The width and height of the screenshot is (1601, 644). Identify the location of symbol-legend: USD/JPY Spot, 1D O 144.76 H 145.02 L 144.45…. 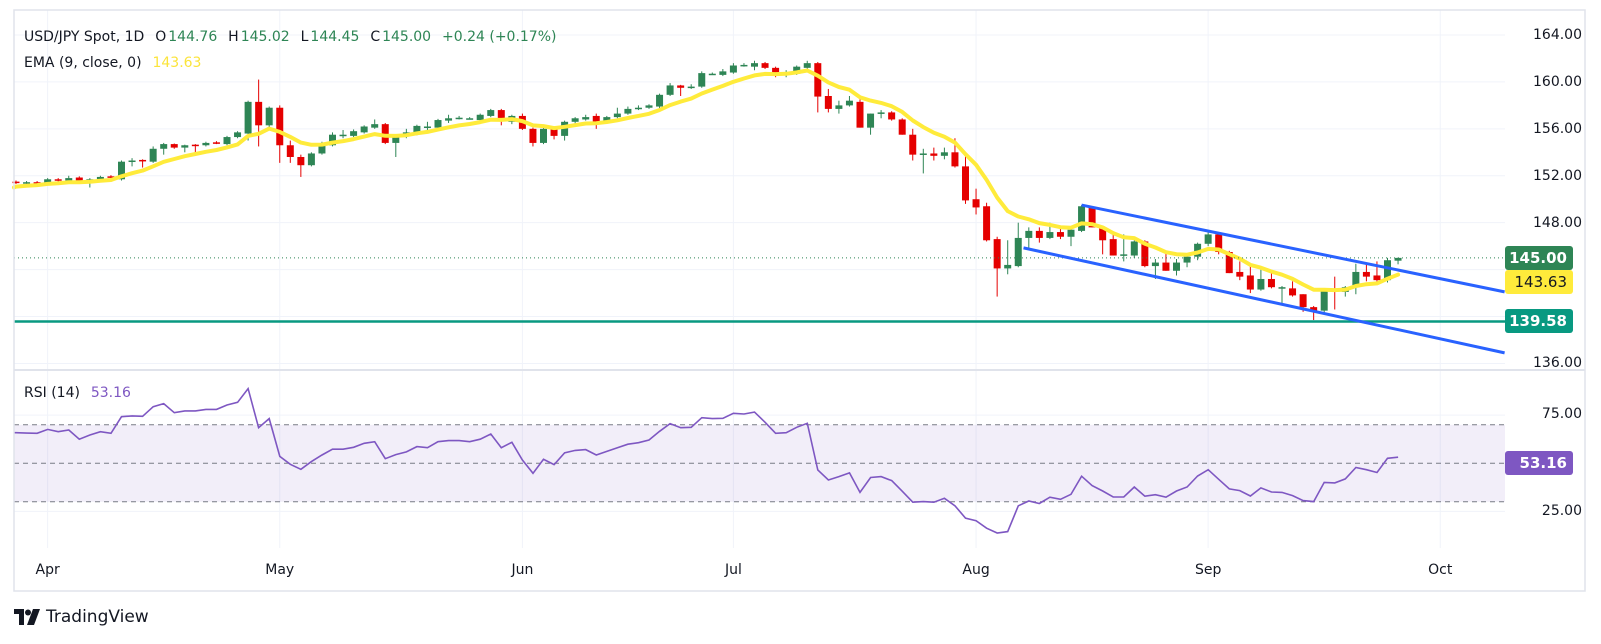
(291, 37).